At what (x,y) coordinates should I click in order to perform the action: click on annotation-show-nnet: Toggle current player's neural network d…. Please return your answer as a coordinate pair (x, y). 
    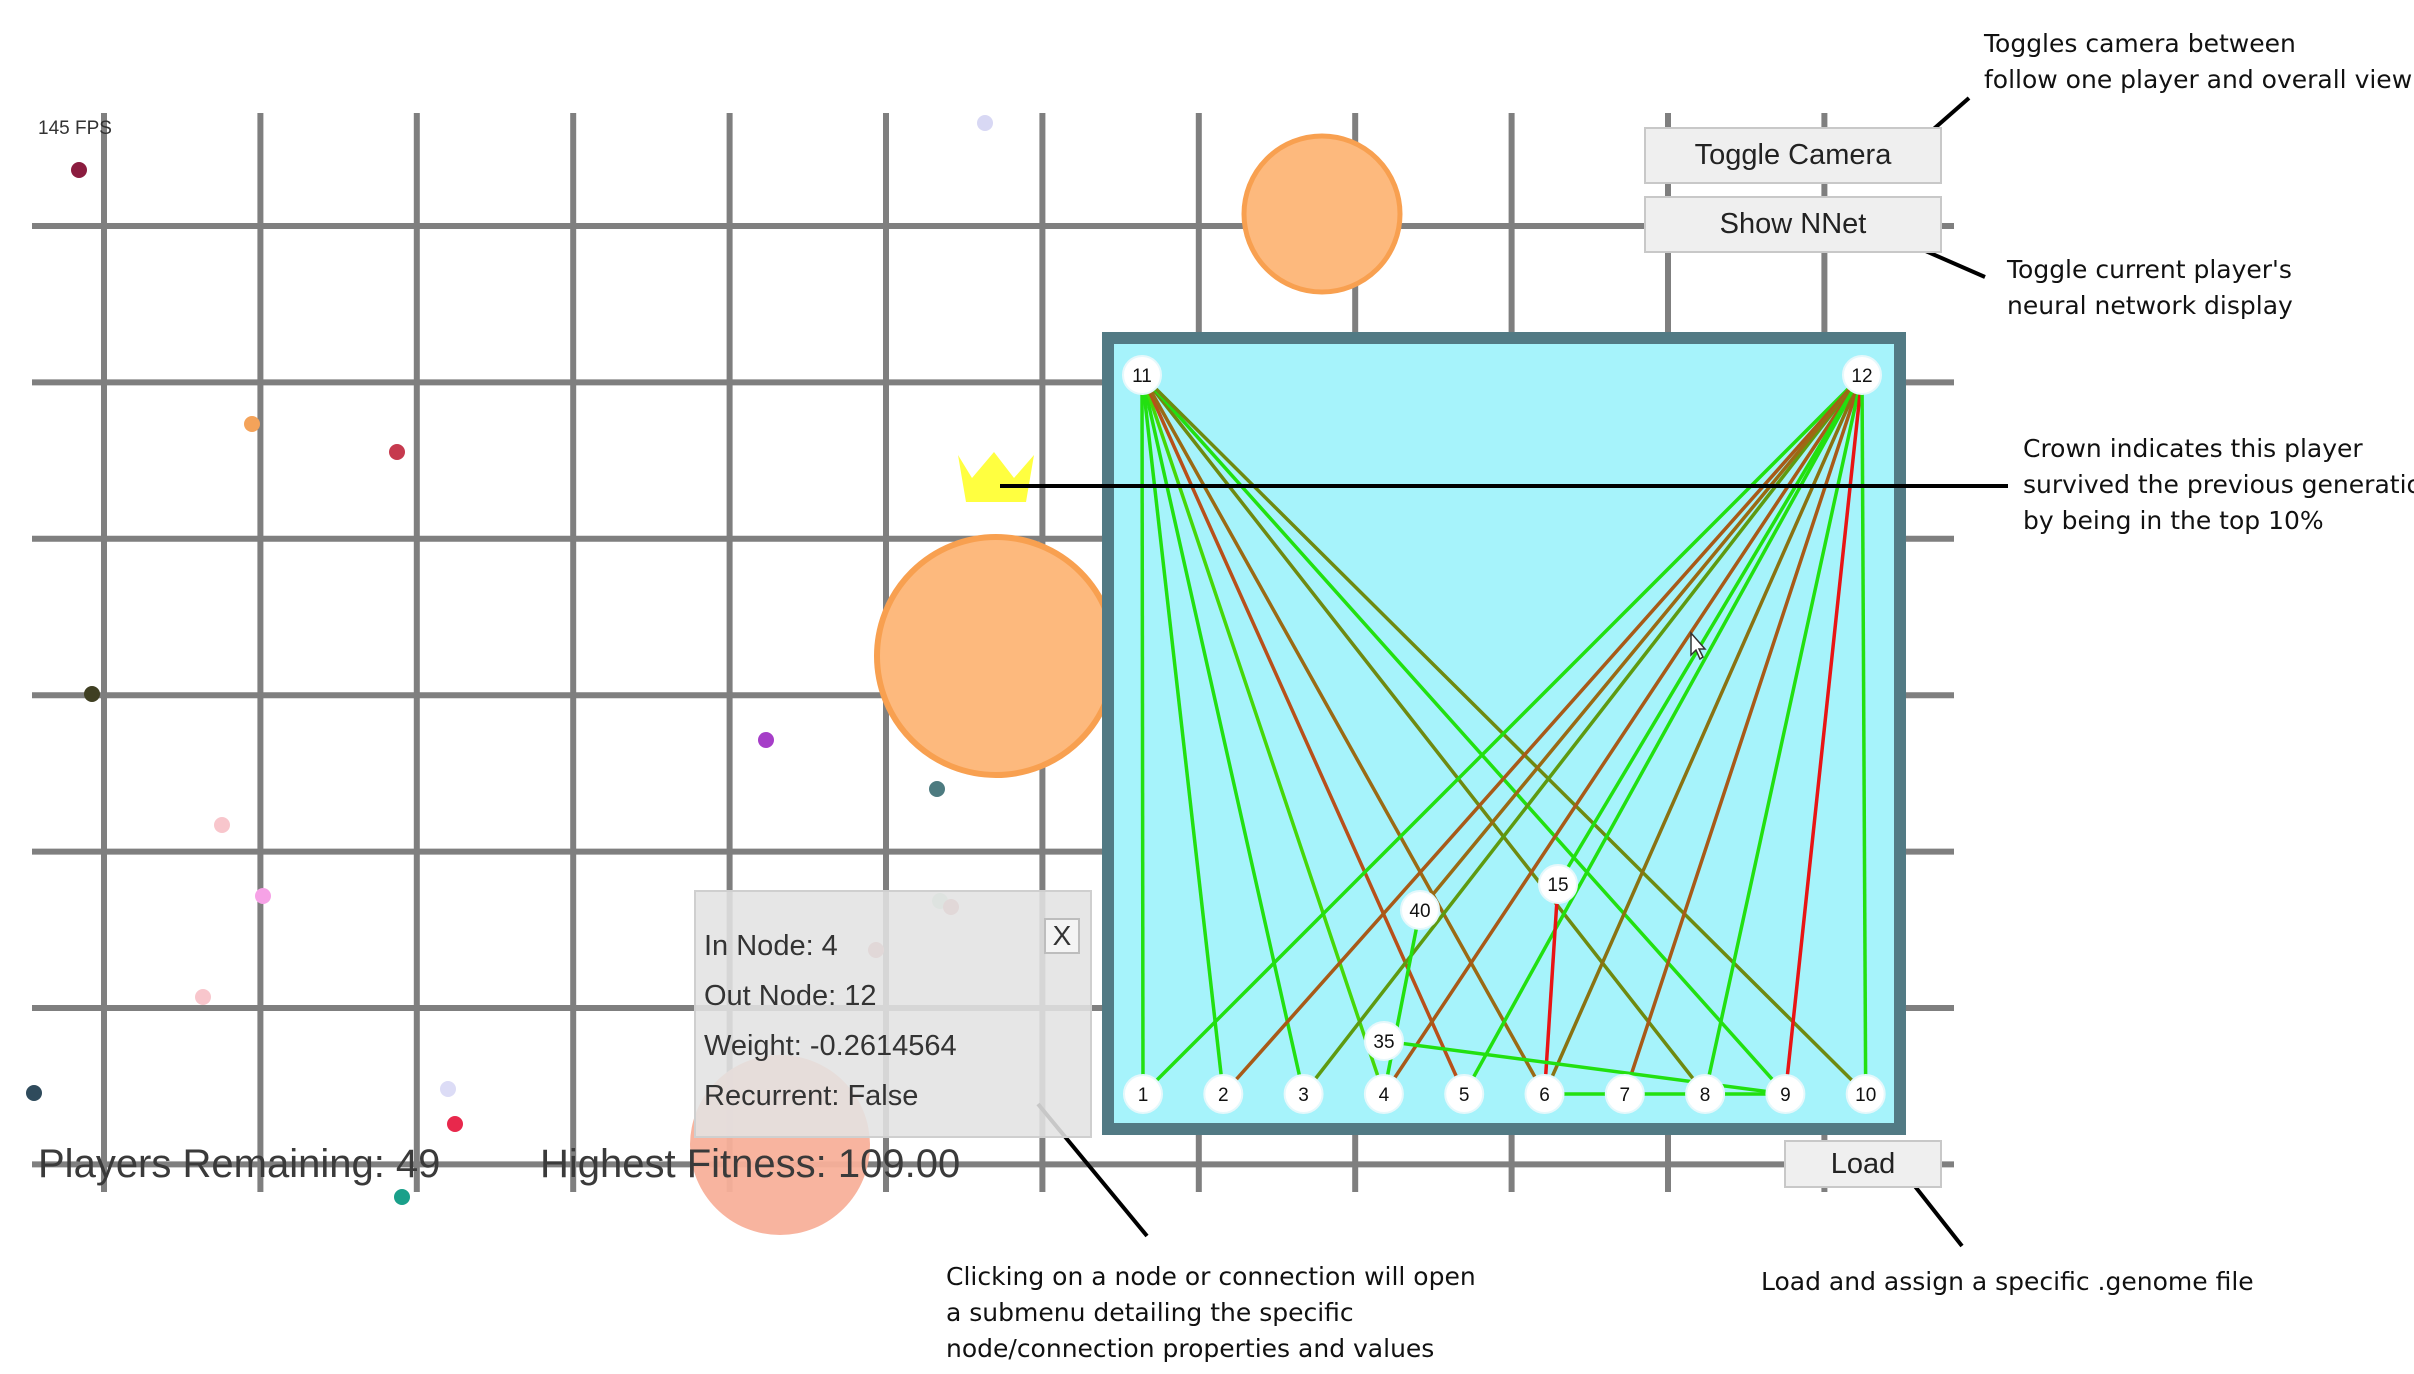
    Looking at the image, I should click on (2150, 288).